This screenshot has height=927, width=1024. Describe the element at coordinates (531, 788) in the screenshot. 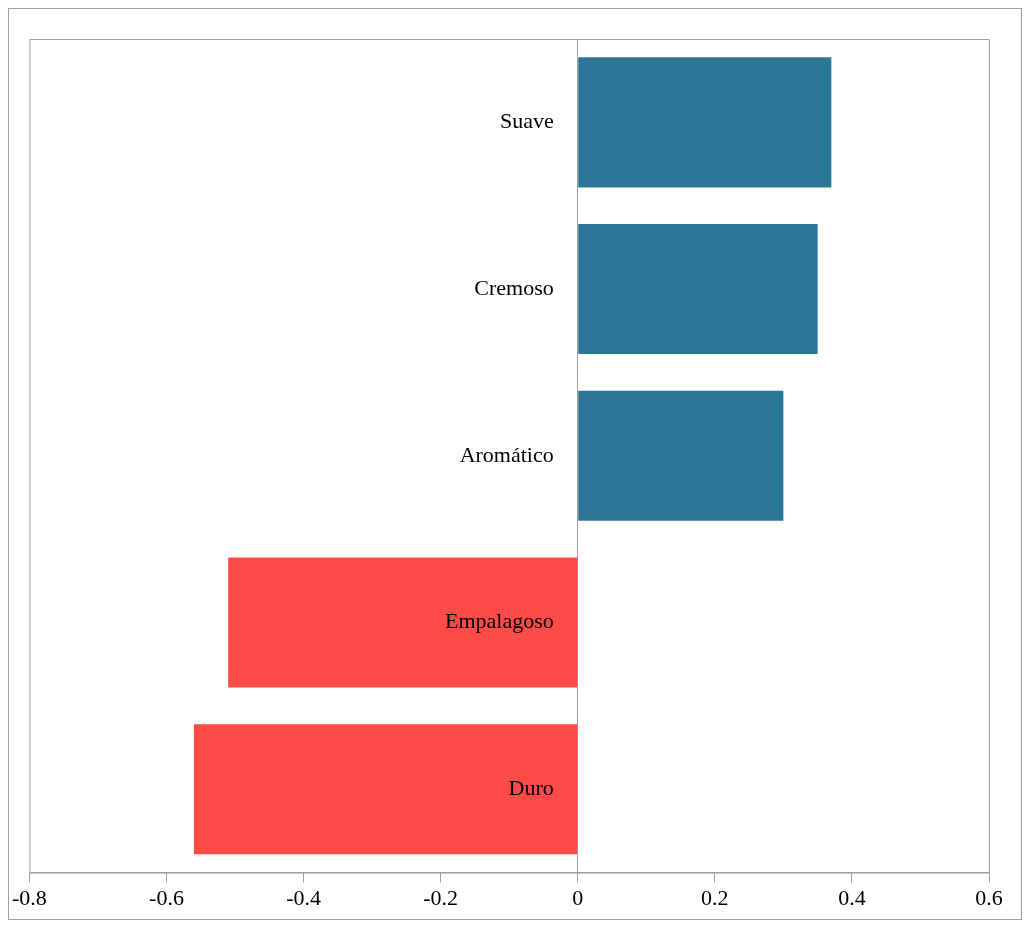

I see `y-tick-label: Duro` at that location.